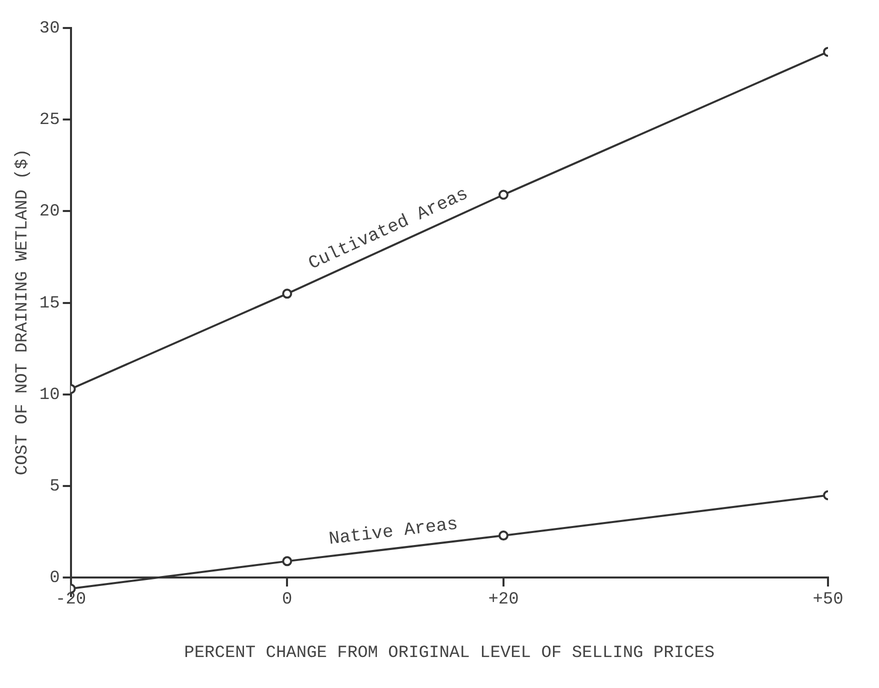 This screenshot has width=879, height=688. What do you see at coordinates (287, 600) in the screenshot?
I see `x-tick-label: 0` at bounding box center [287, 600].